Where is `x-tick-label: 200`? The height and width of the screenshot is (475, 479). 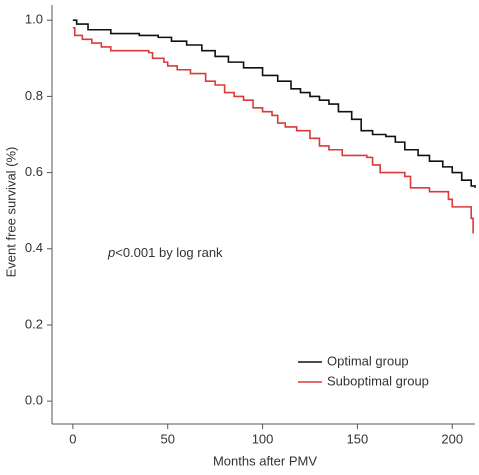 x-tick-label: 200 is located at coordinates (452, 438).